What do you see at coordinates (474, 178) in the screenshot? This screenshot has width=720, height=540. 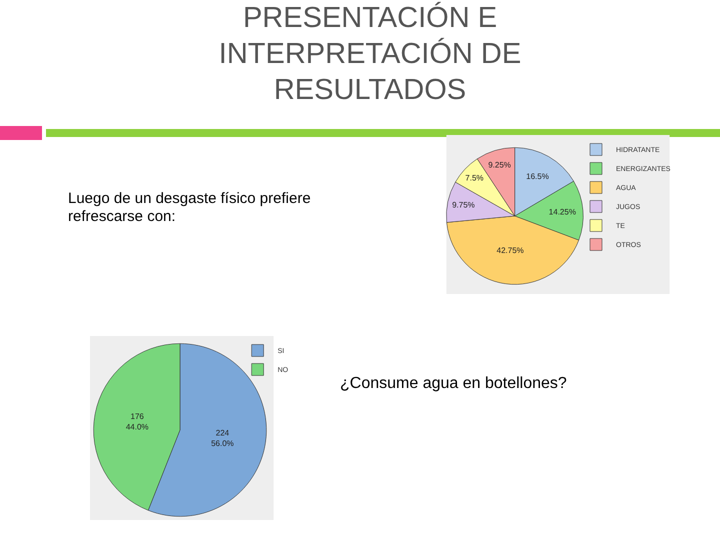 I see `data-label: 7.5%` at bounding box center [474, 178].